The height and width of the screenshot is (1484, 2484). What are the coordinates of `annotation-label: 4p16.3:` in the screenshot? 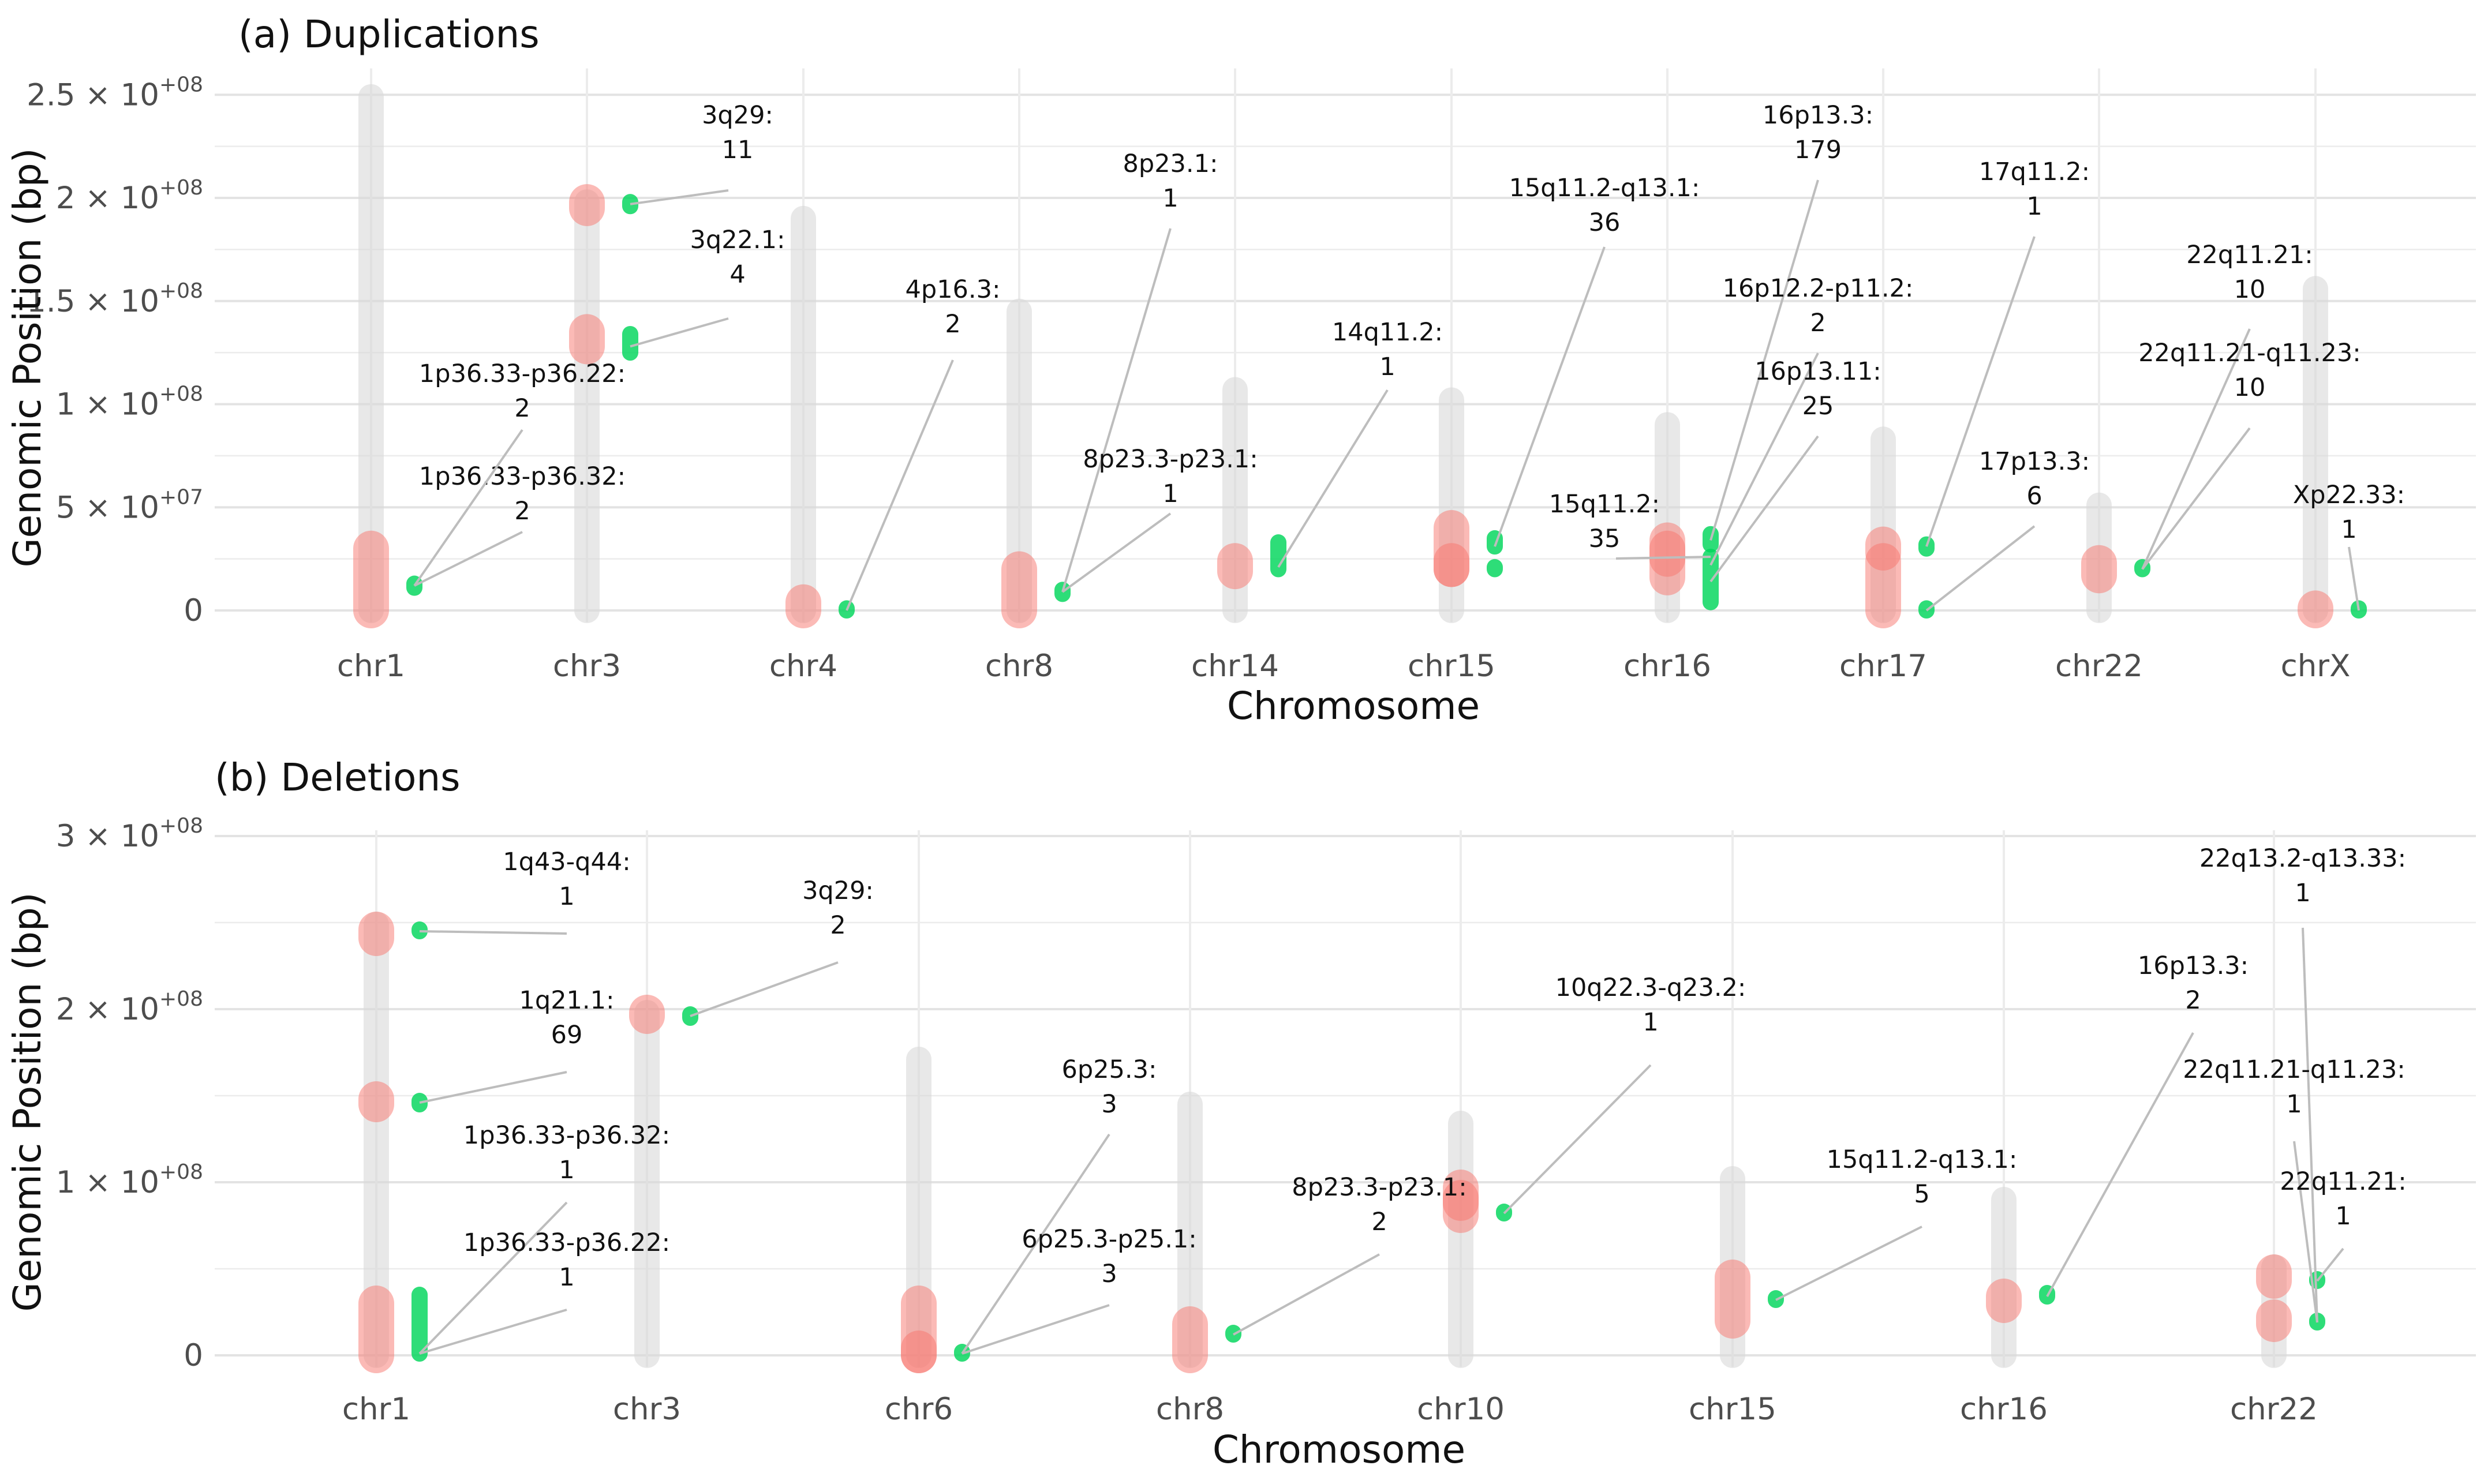 It's located at (954, 289).